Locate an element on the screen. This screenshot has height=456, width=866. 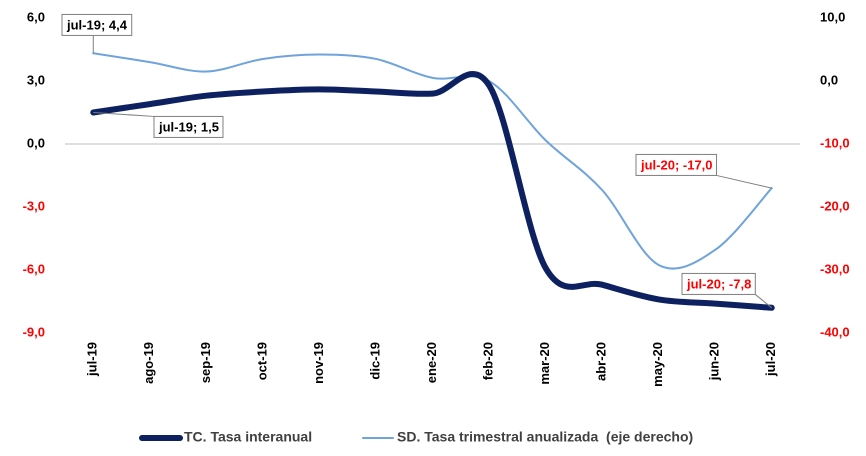
data-label-text: jul-20; -17,0 is located at coordinates (676, 164).